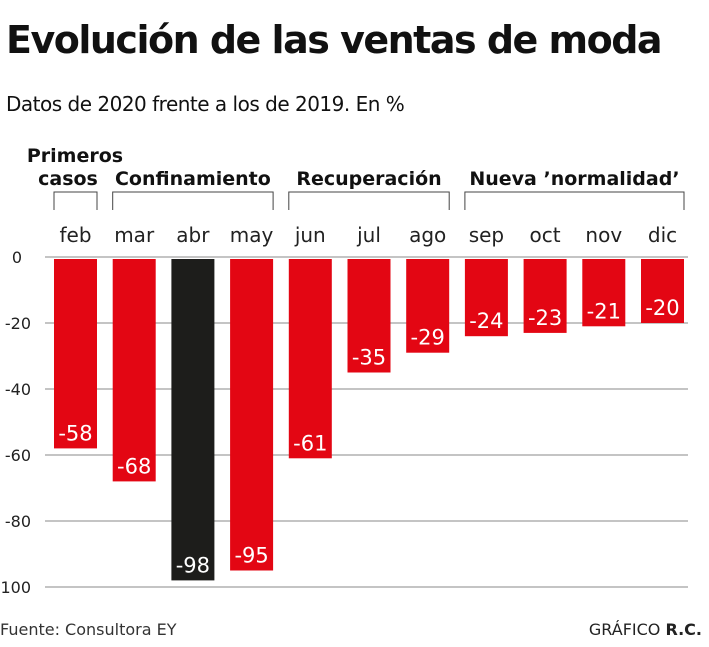  Describe the element at coordinates (603, 235) in the screenshot. I see `x-tick-label-nov: nov` at that location.